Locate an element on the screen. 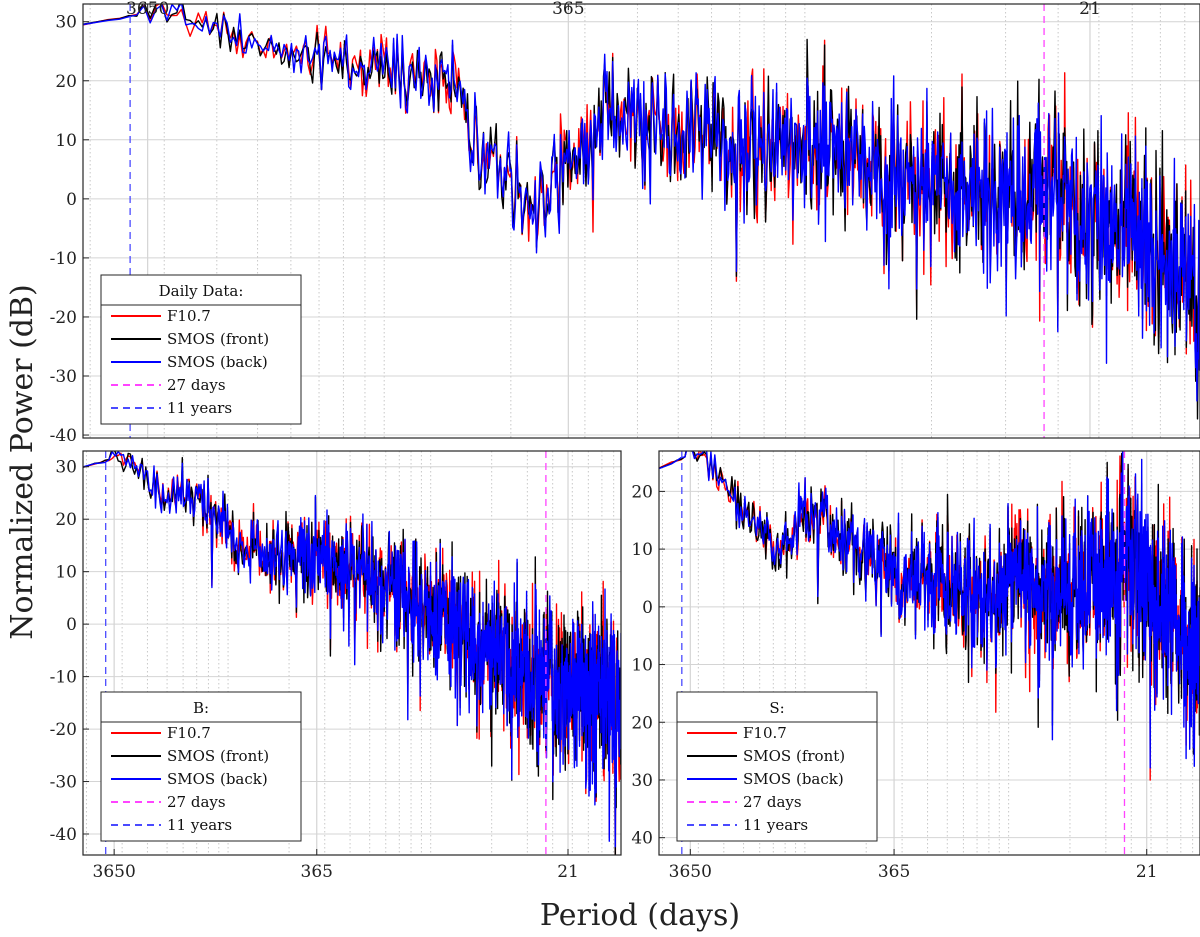 Image resolution: width=1200 pixels, height=937 pixels. legend-title: S: is located at coordinates (776, 708).